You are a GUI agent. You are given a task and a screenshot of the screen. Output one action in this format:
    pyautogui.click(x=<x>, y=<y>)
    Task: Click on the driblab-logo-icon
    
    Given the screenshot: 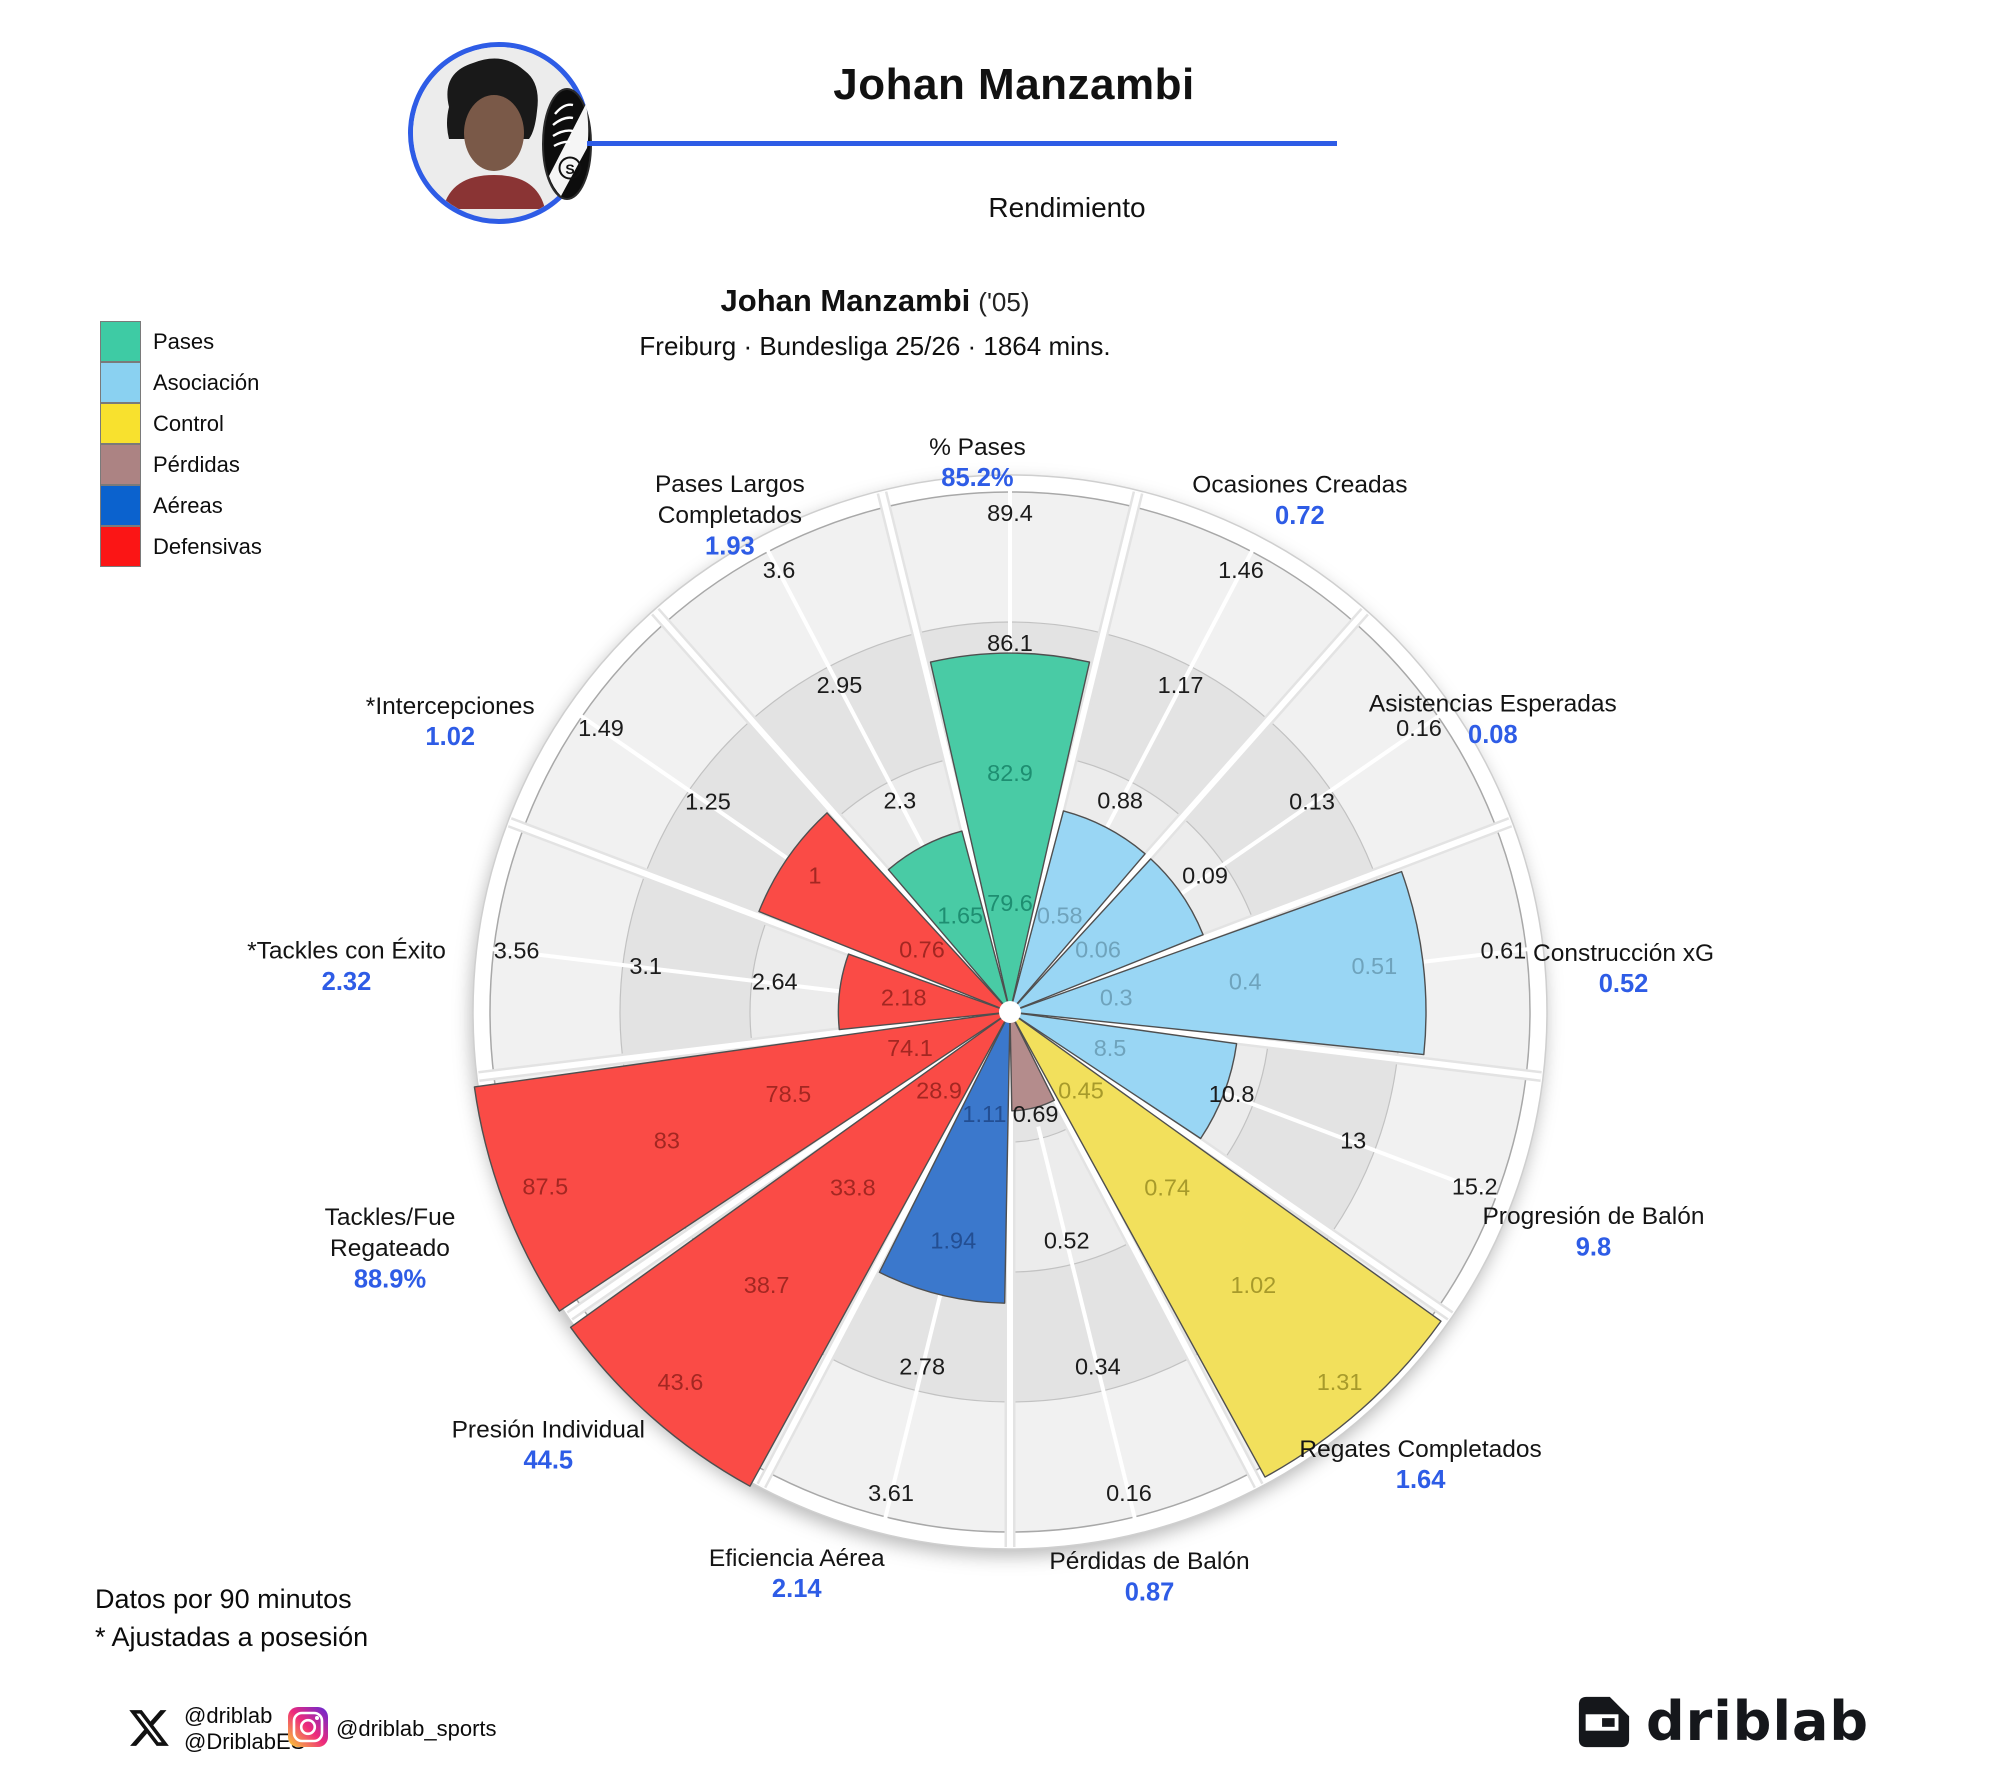 What is the action you would take?
    pyautogui.click(x=1604, y=1721)
    